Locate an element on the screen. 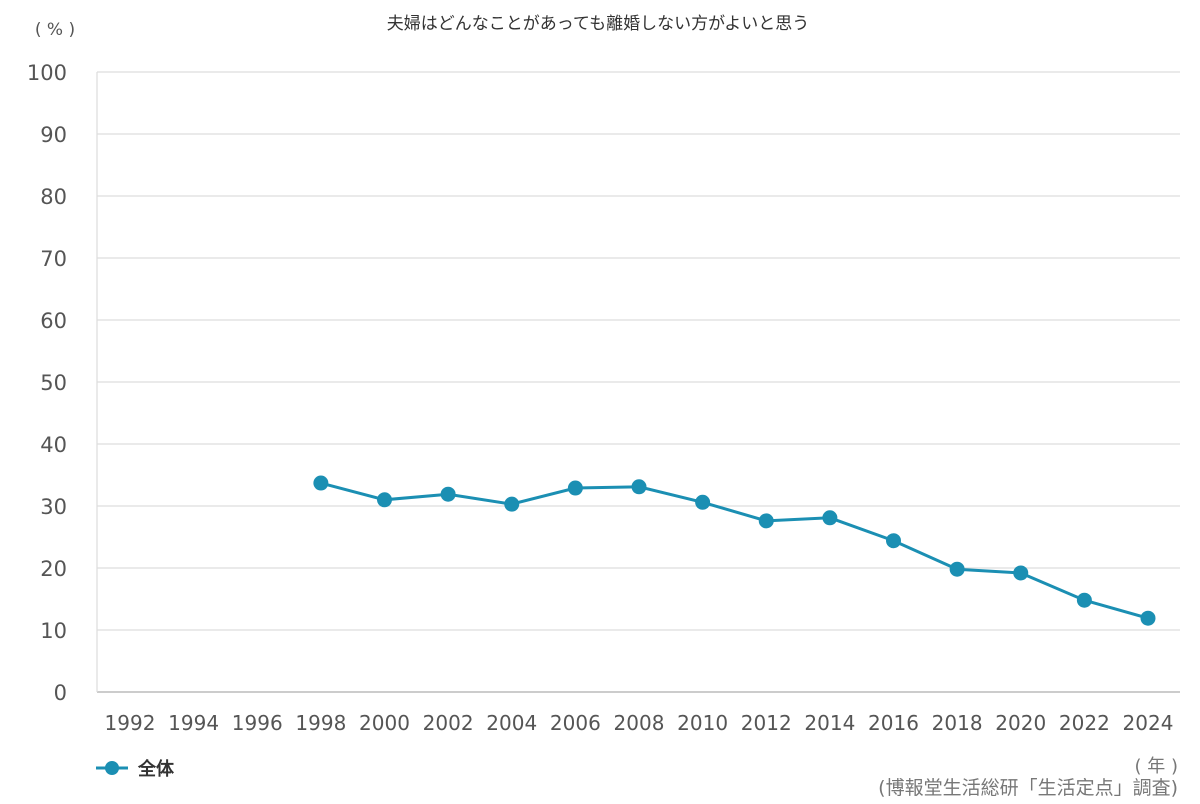 The height and width of the screenshot is (804, 1200). y-tick-label: 60 is located at coordinates (53, 321).